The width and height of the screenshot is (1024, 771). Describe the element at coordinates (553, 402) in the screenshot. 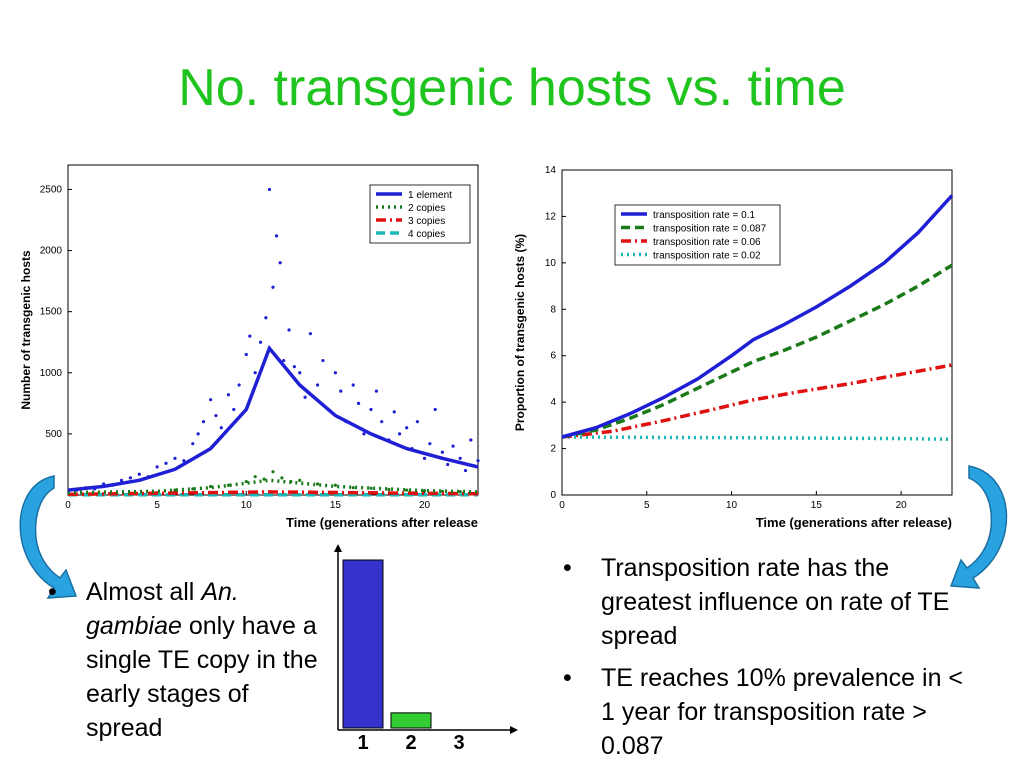

I see `y-tick-label: 4` at that location.